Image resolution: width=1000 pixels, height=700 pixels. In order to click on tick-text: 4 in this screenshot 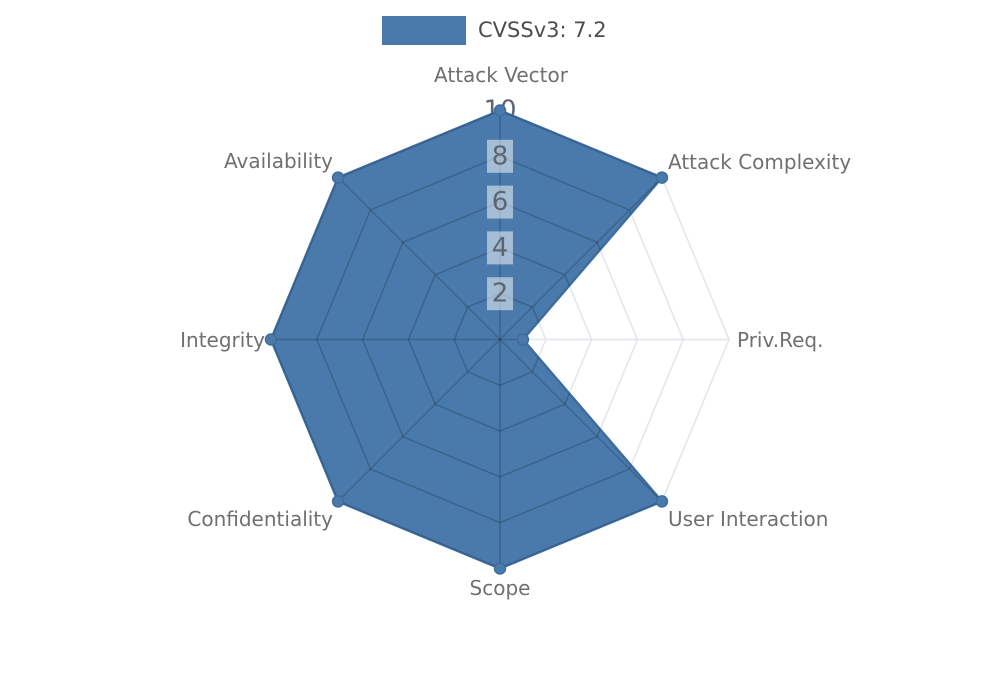, I will do `click(500, 248)`.